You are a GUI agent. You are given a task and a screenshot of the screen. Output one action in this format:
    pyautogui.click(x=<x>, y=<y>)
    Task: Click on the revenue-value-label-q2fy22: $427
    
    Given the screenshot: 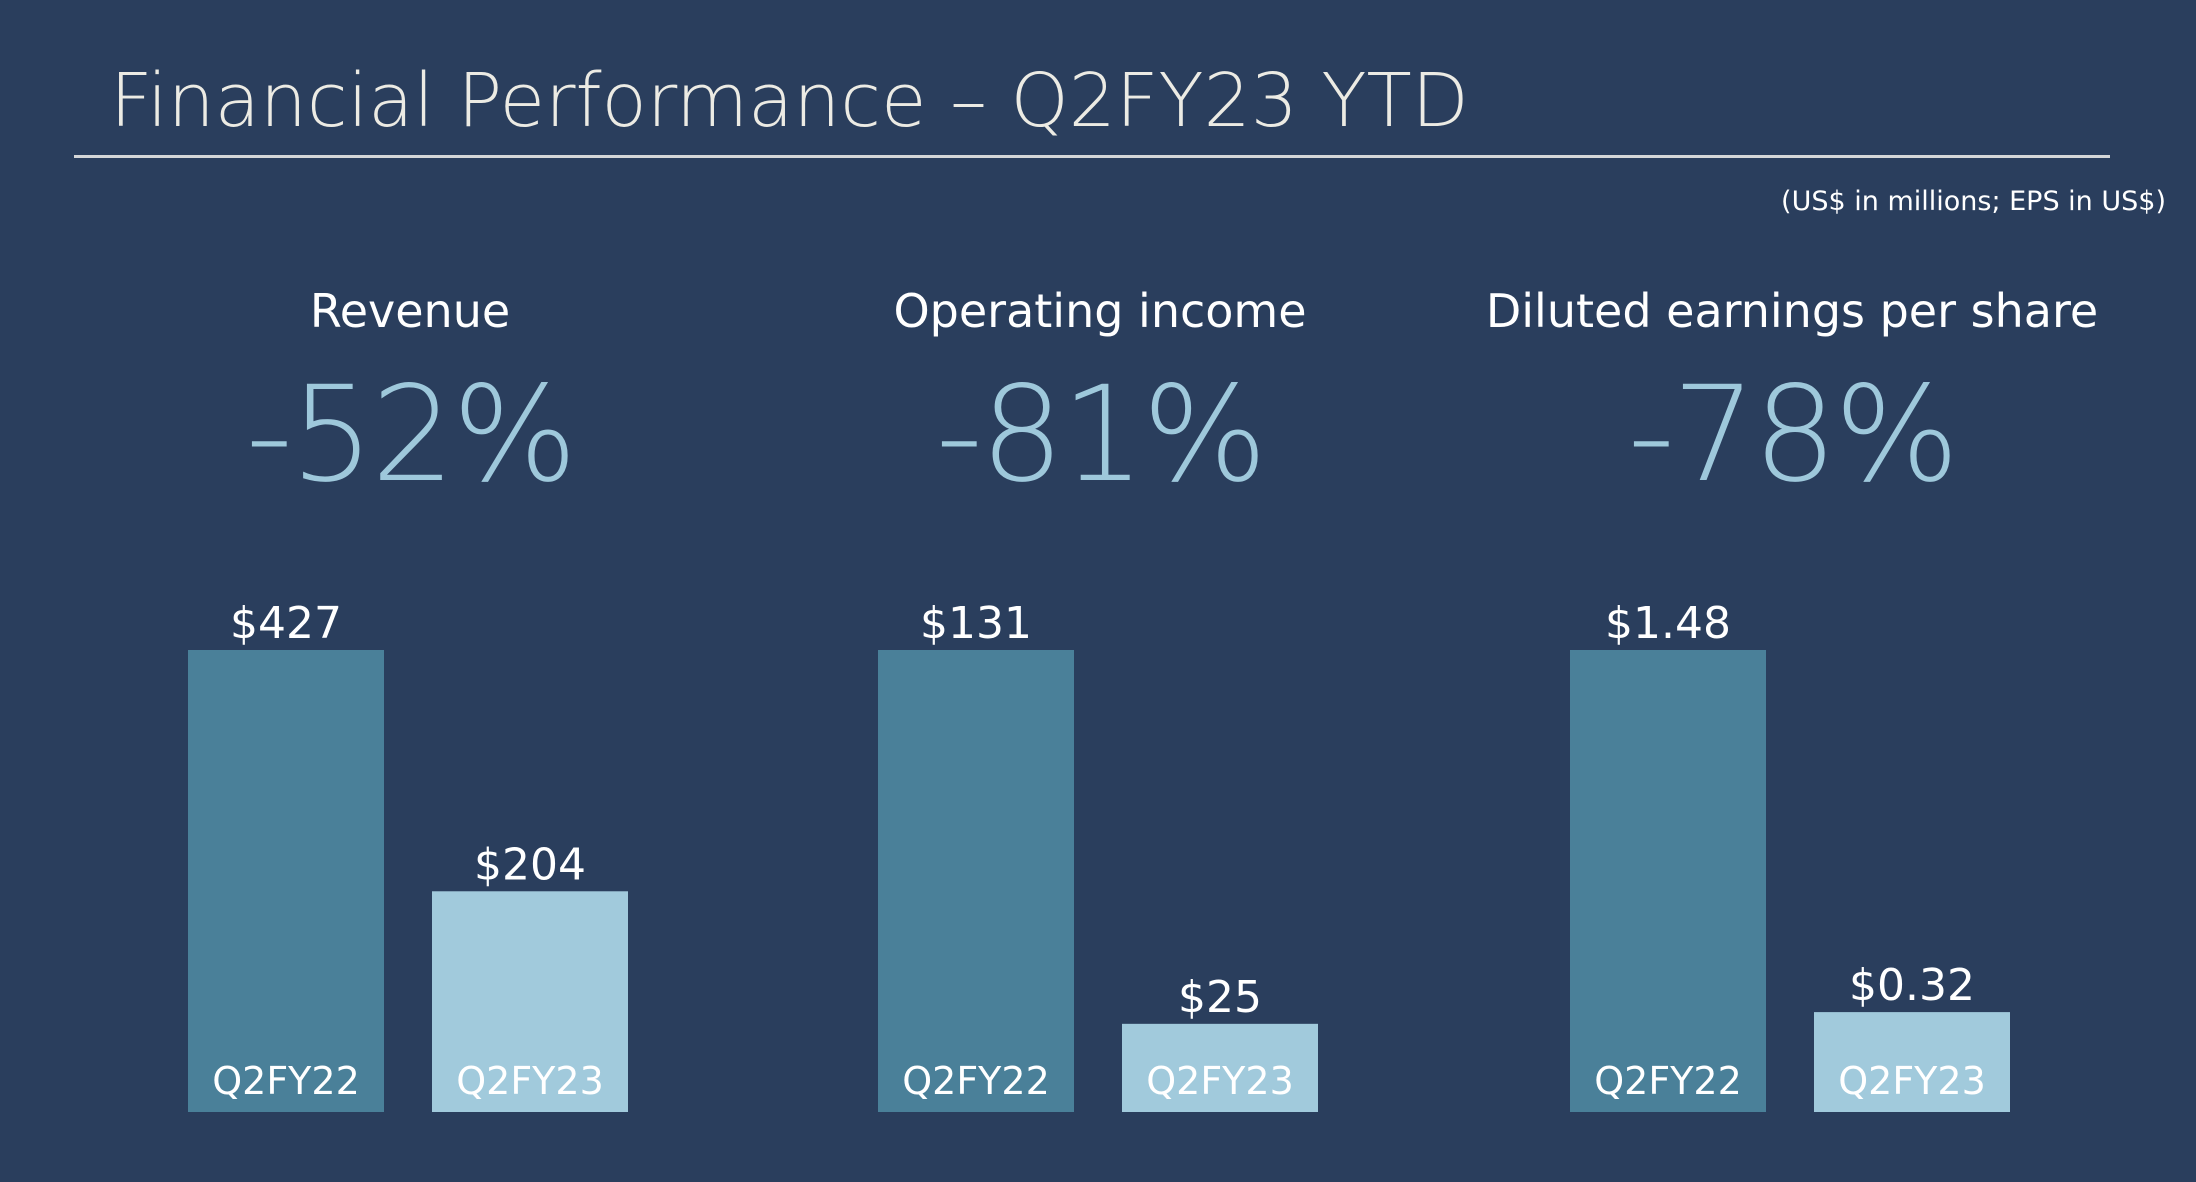 What is the action you would take?
    pyautogui.click(x=286, y=623)
    